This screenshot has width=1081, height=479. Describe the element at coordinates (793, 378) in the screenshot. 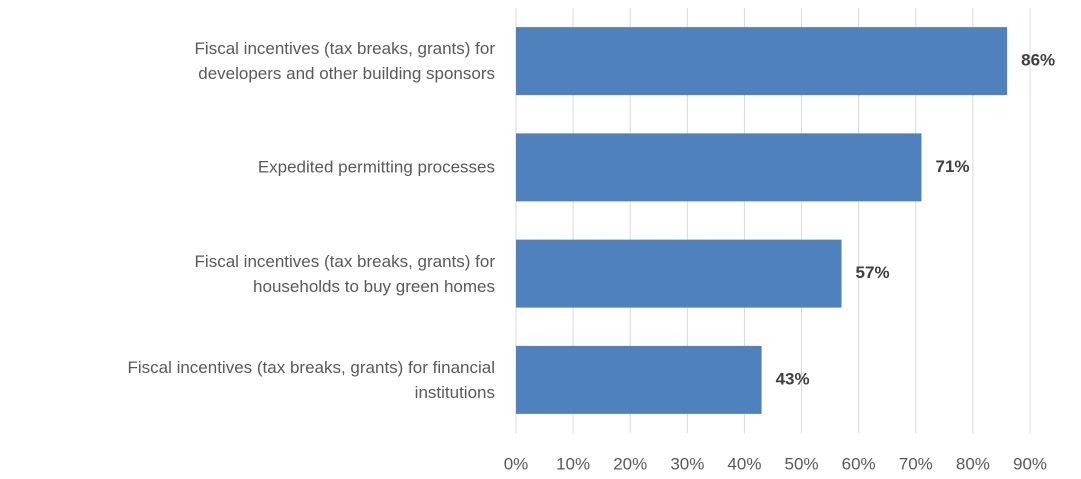

I see `data-label: 43%` at that location.